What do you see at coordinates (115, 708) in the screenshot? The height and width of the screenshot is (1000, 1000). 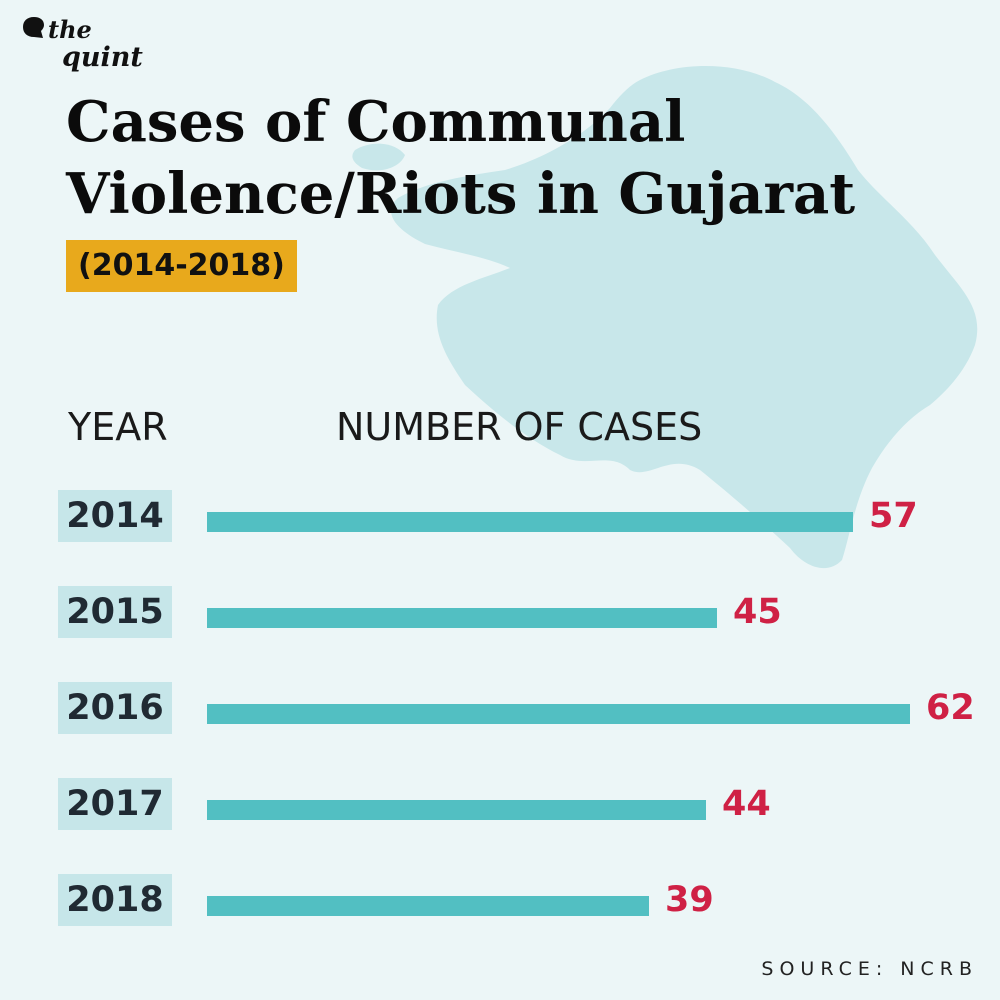 I see `year-label-2016: 2016` at bounding box center [115, 708].